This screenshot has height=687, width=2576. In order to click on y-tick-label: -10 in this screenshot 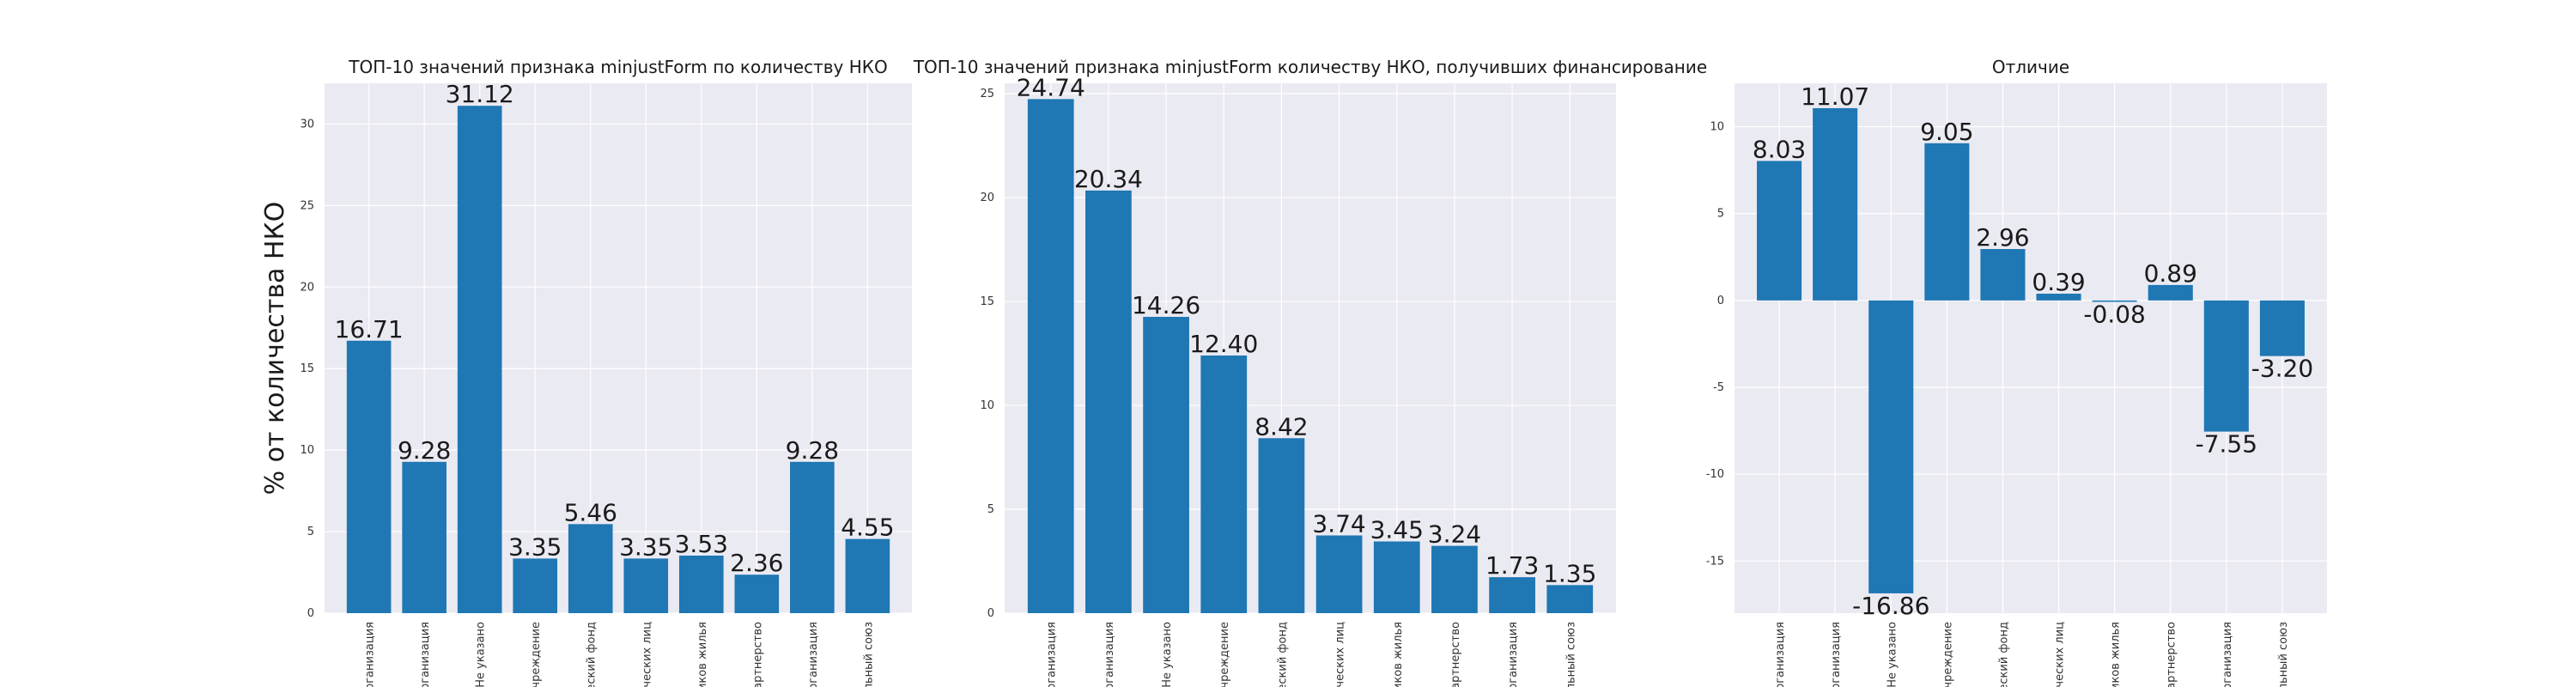, I will do `click(1715, 474)`.